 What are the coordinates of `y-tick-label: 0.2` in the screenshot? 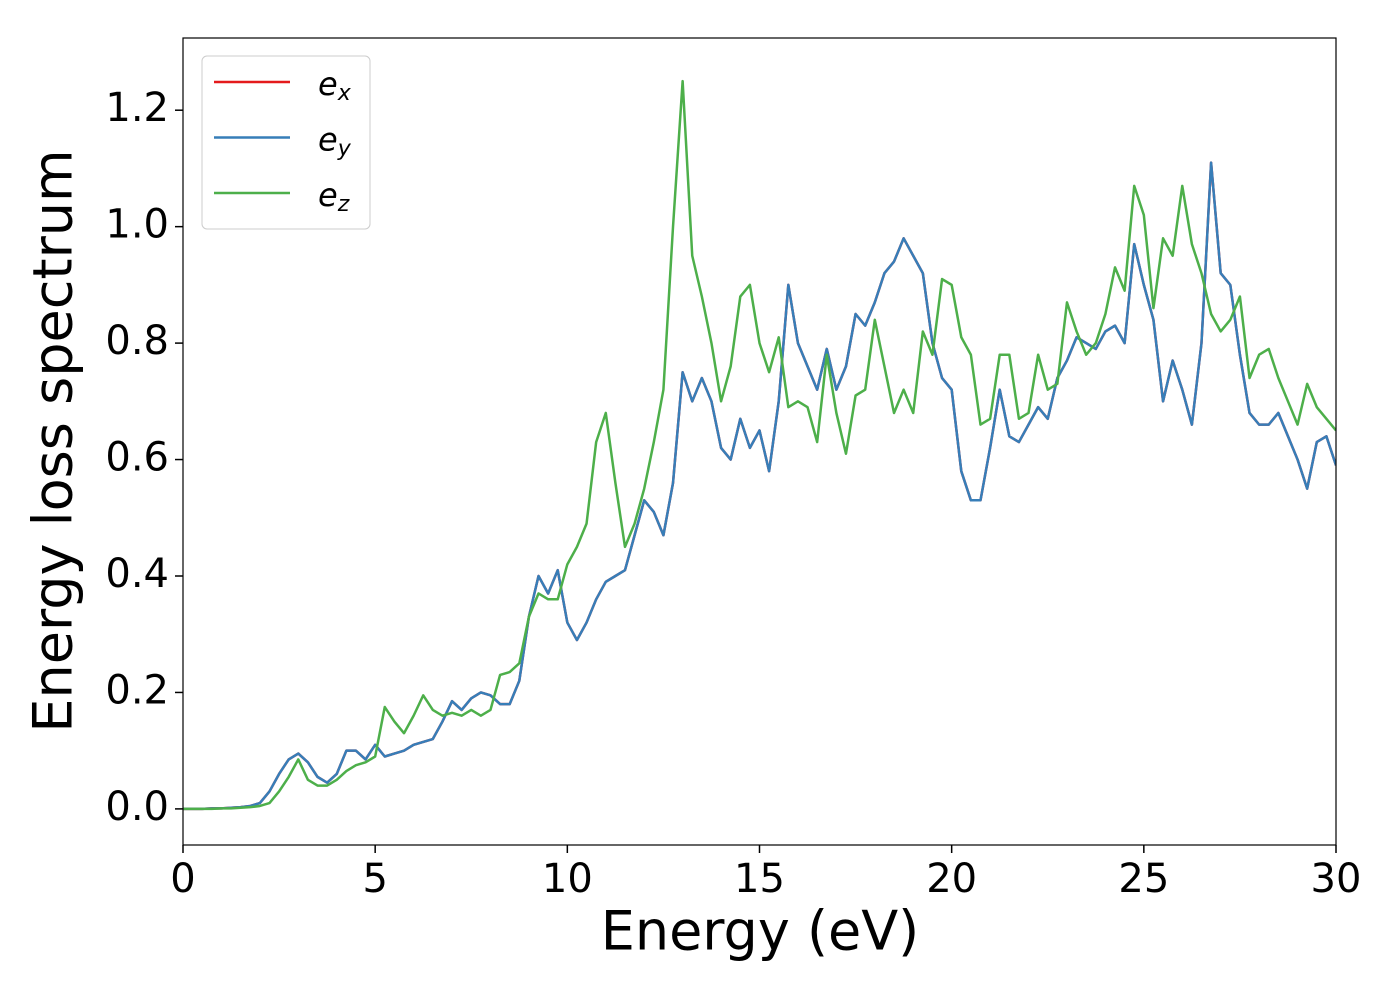 It's located at (137, 690).